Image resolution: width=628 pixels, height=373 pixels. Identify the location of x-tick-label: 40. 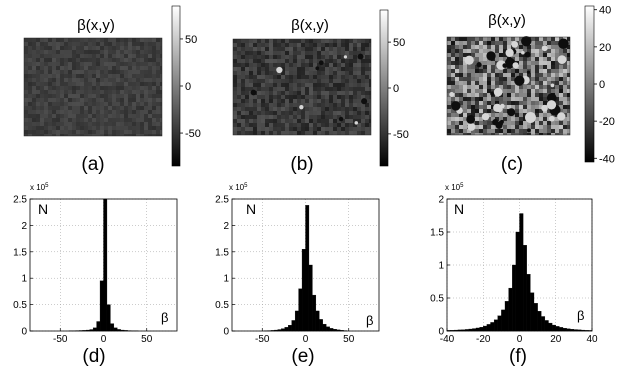
(592, 339).